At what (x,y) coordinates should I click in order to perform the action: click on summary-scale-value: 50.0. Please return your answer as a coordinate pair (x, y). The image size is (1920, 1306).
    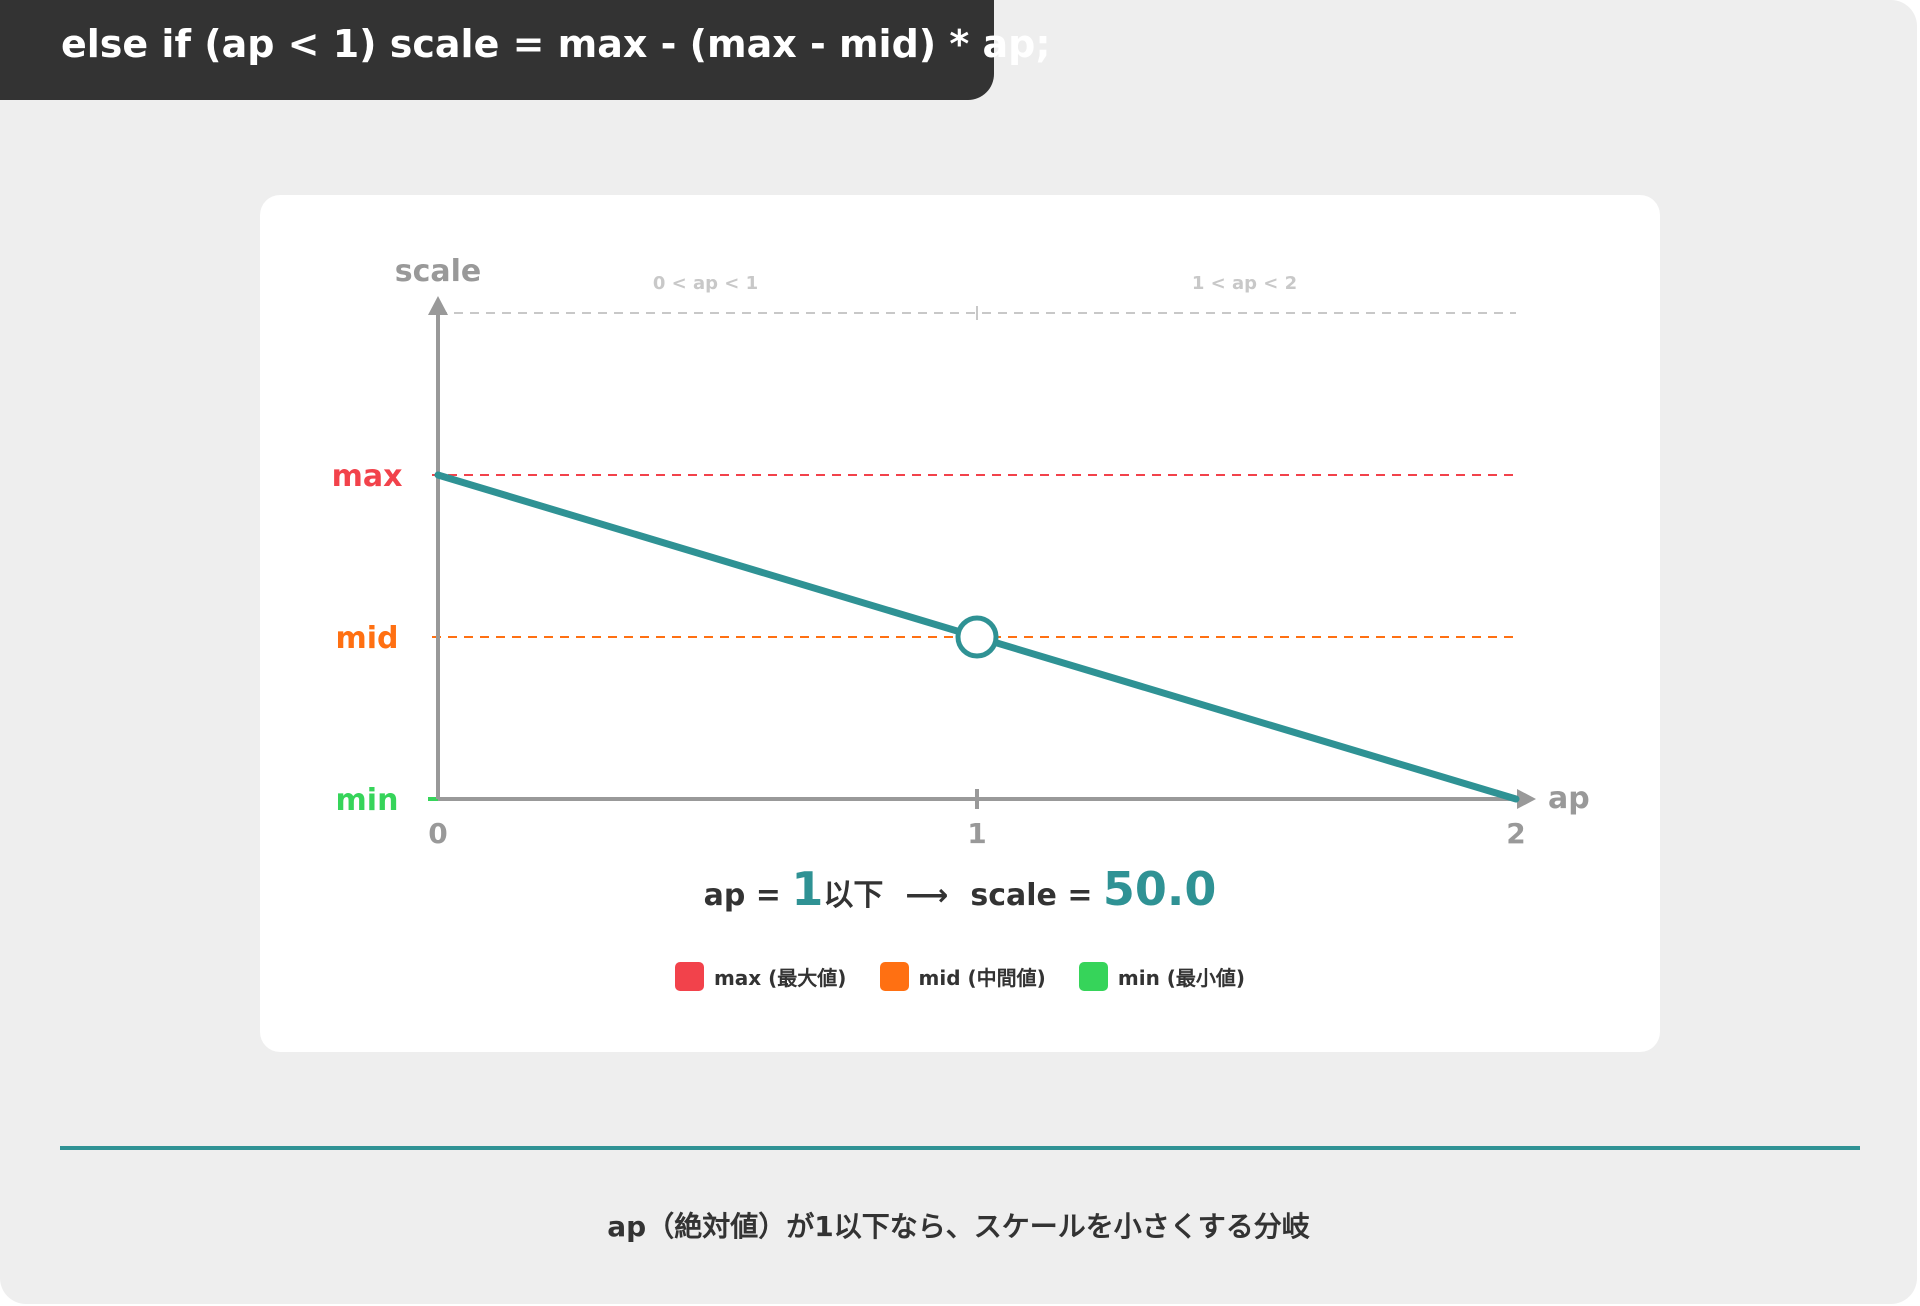
    Looking at the image, I should click on (1159, 889).